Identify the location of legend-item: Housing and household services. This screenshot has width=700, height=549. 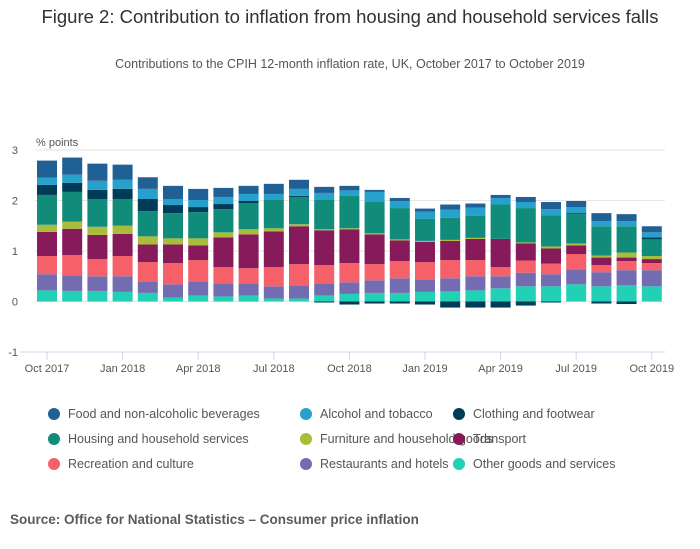
(148, 439).